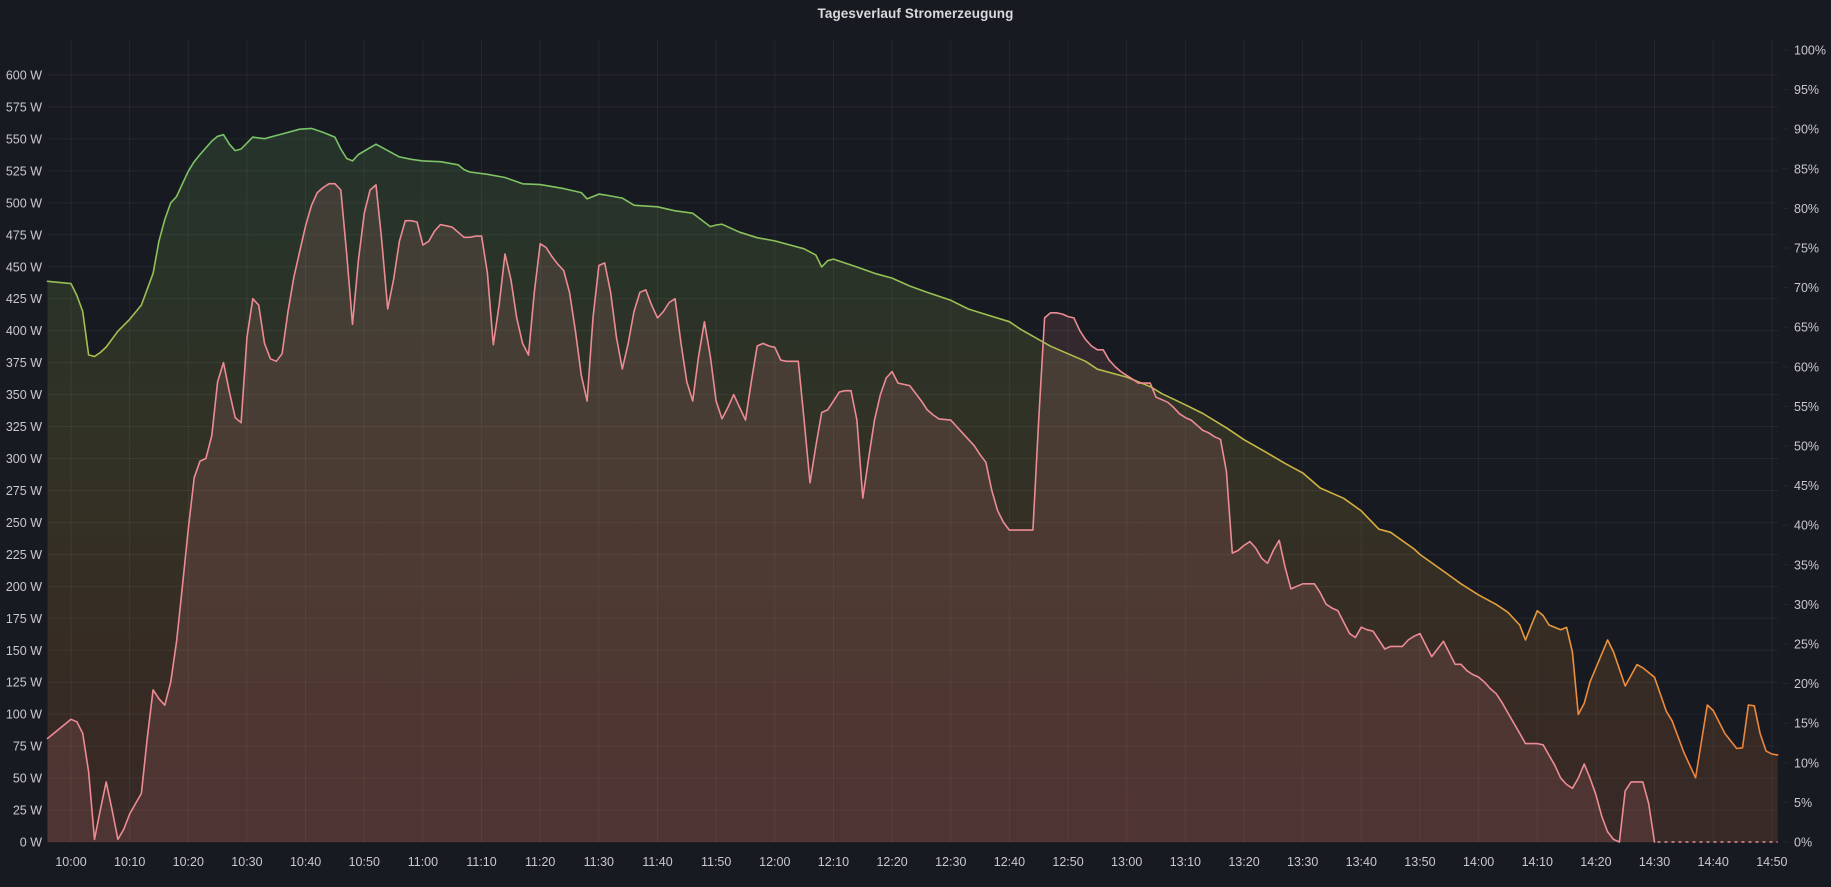 This screenshot has width=1831, height=887. What do you see at coordinates (1009, 862) in the screenshot?
I see `svg-text: 12:40` at bounding box center [1009, 862].